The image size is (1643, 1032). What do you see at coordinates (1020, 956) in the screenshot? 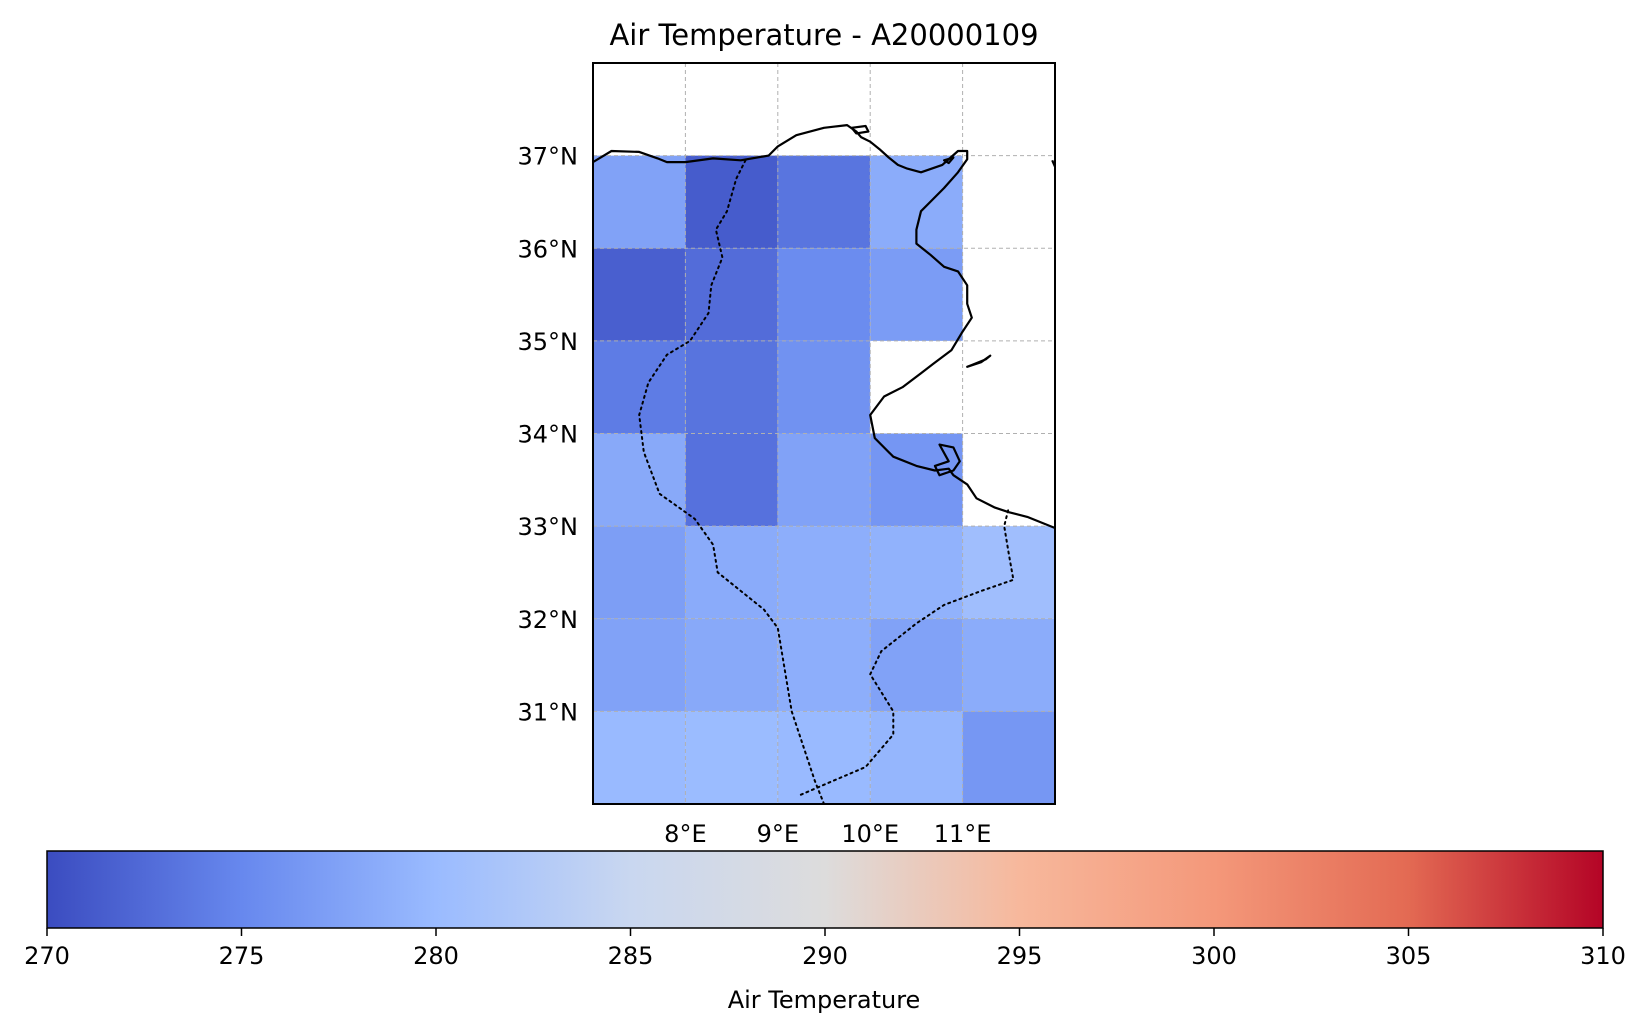
I see `colorbar-tick-label: 295` at bounding box center [1020, 956].